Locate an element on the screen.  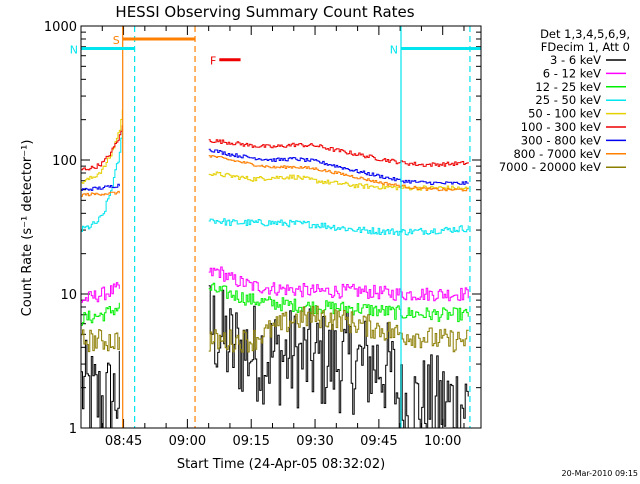
legend-label: 800 - 7000 keV is located at coordinates (557, 154).